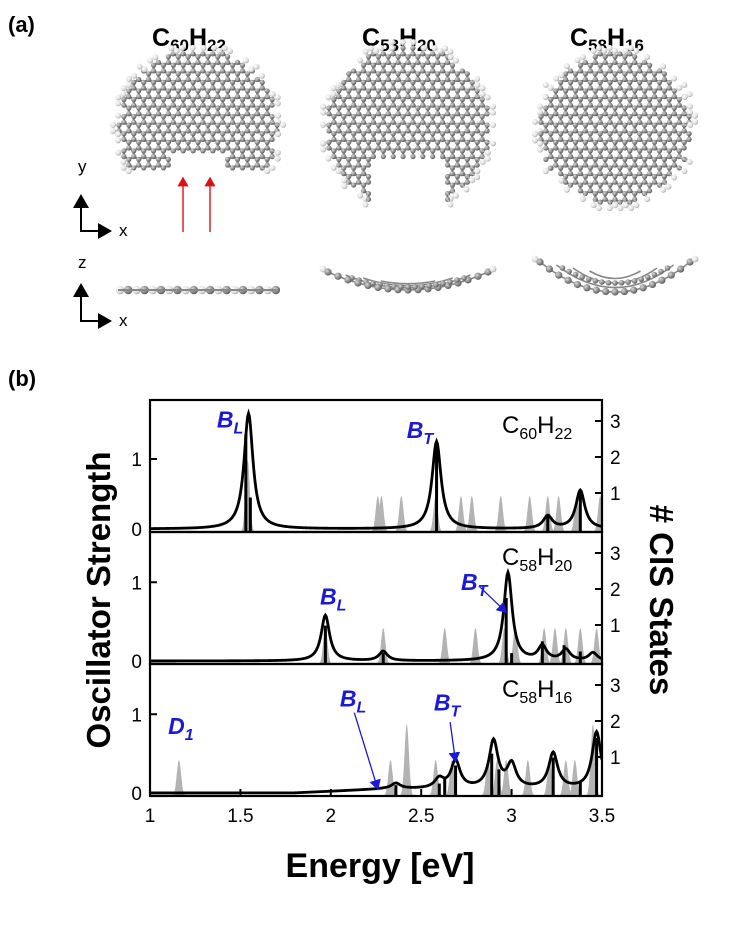  What do you see at coordinates (198, 290) in the screenshot?
I see `molecule-c60h22-side-view` at bounding box center [198, 290].